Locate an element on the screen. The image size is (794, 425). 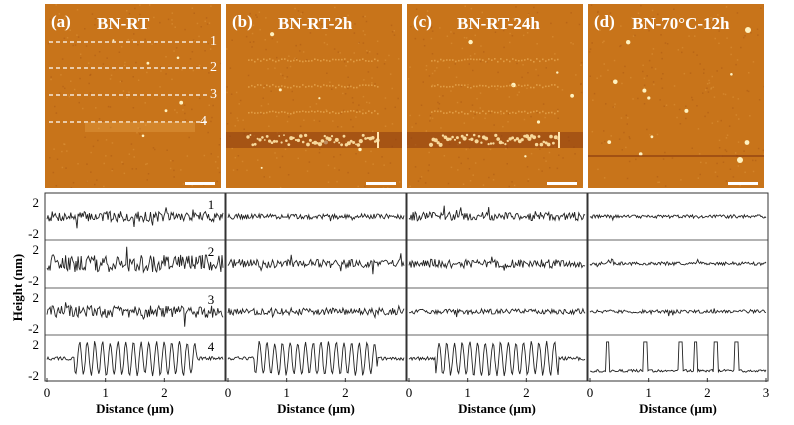
row-number: 2 is located at coordinates (211, 251).